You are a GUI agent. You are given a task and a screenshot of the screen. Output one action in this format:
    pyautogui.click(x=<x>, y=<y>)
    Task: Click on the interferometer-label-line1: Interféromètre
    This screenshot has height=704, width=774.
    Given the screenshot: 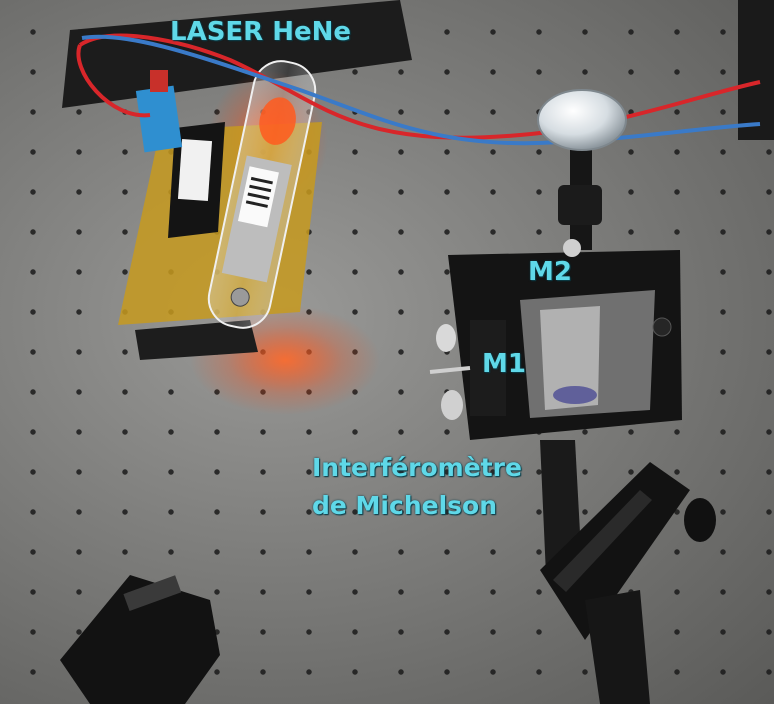 What is the action you would take?
    pyautogui.click(x=417, y=468)
    